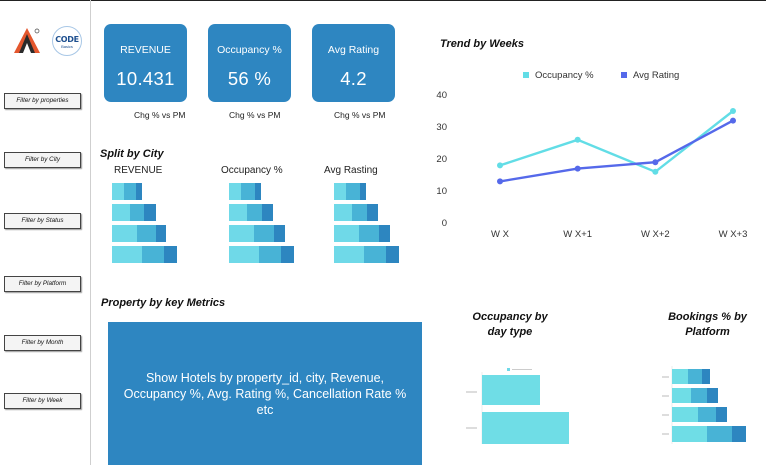 The image size is (766, 465). Describe the element at coordinates (564, 75) in the screenshot. I see `trend-legend-label: Occupancy %` at that location.